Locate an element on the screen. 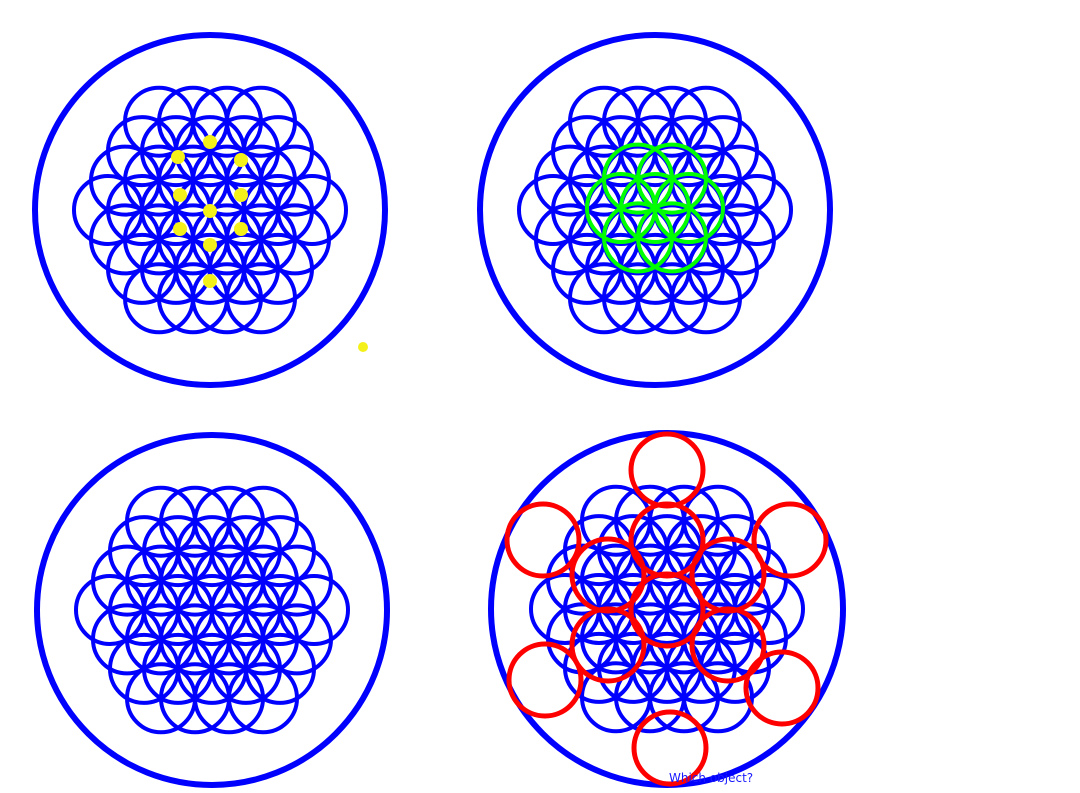 The height and width of the screenshot is (793, 1080). panel-bottom-right is located at coordinates (667, 609).